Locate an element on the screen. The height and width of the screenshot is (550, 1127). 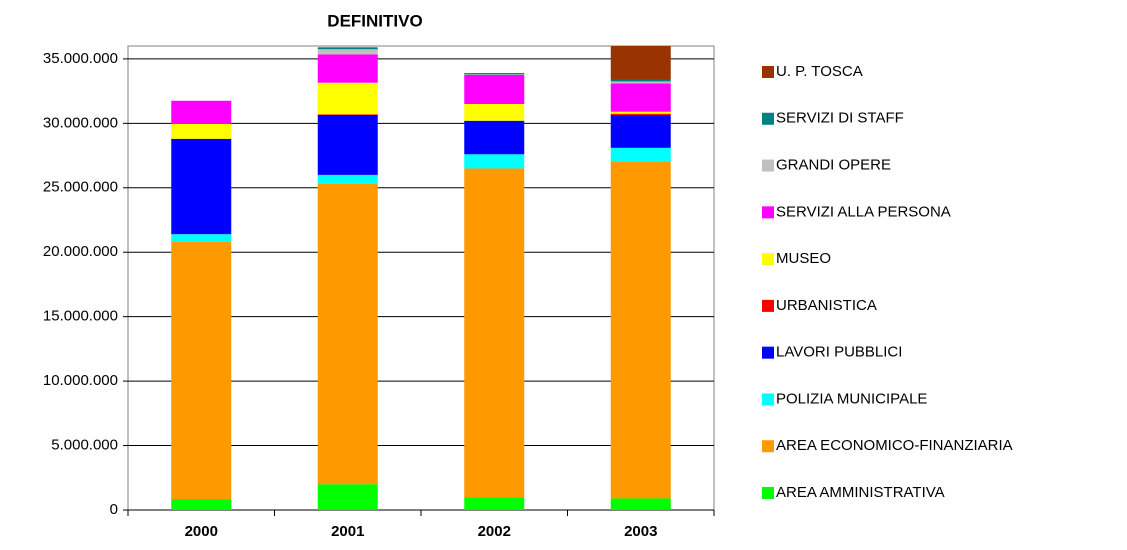
y-tick-label: 0 is located at coordinates (114, 509).